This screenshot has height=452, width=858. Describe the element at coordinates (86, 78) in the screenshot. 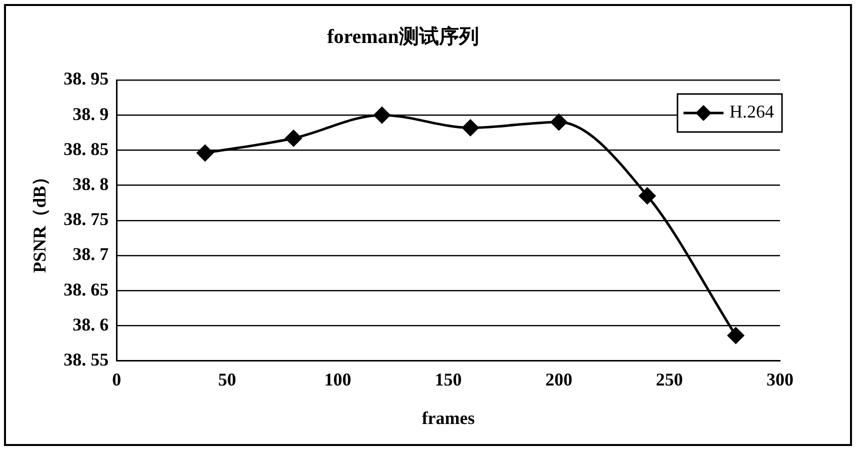

I see `y-tick-label: 38. 95` at that location.